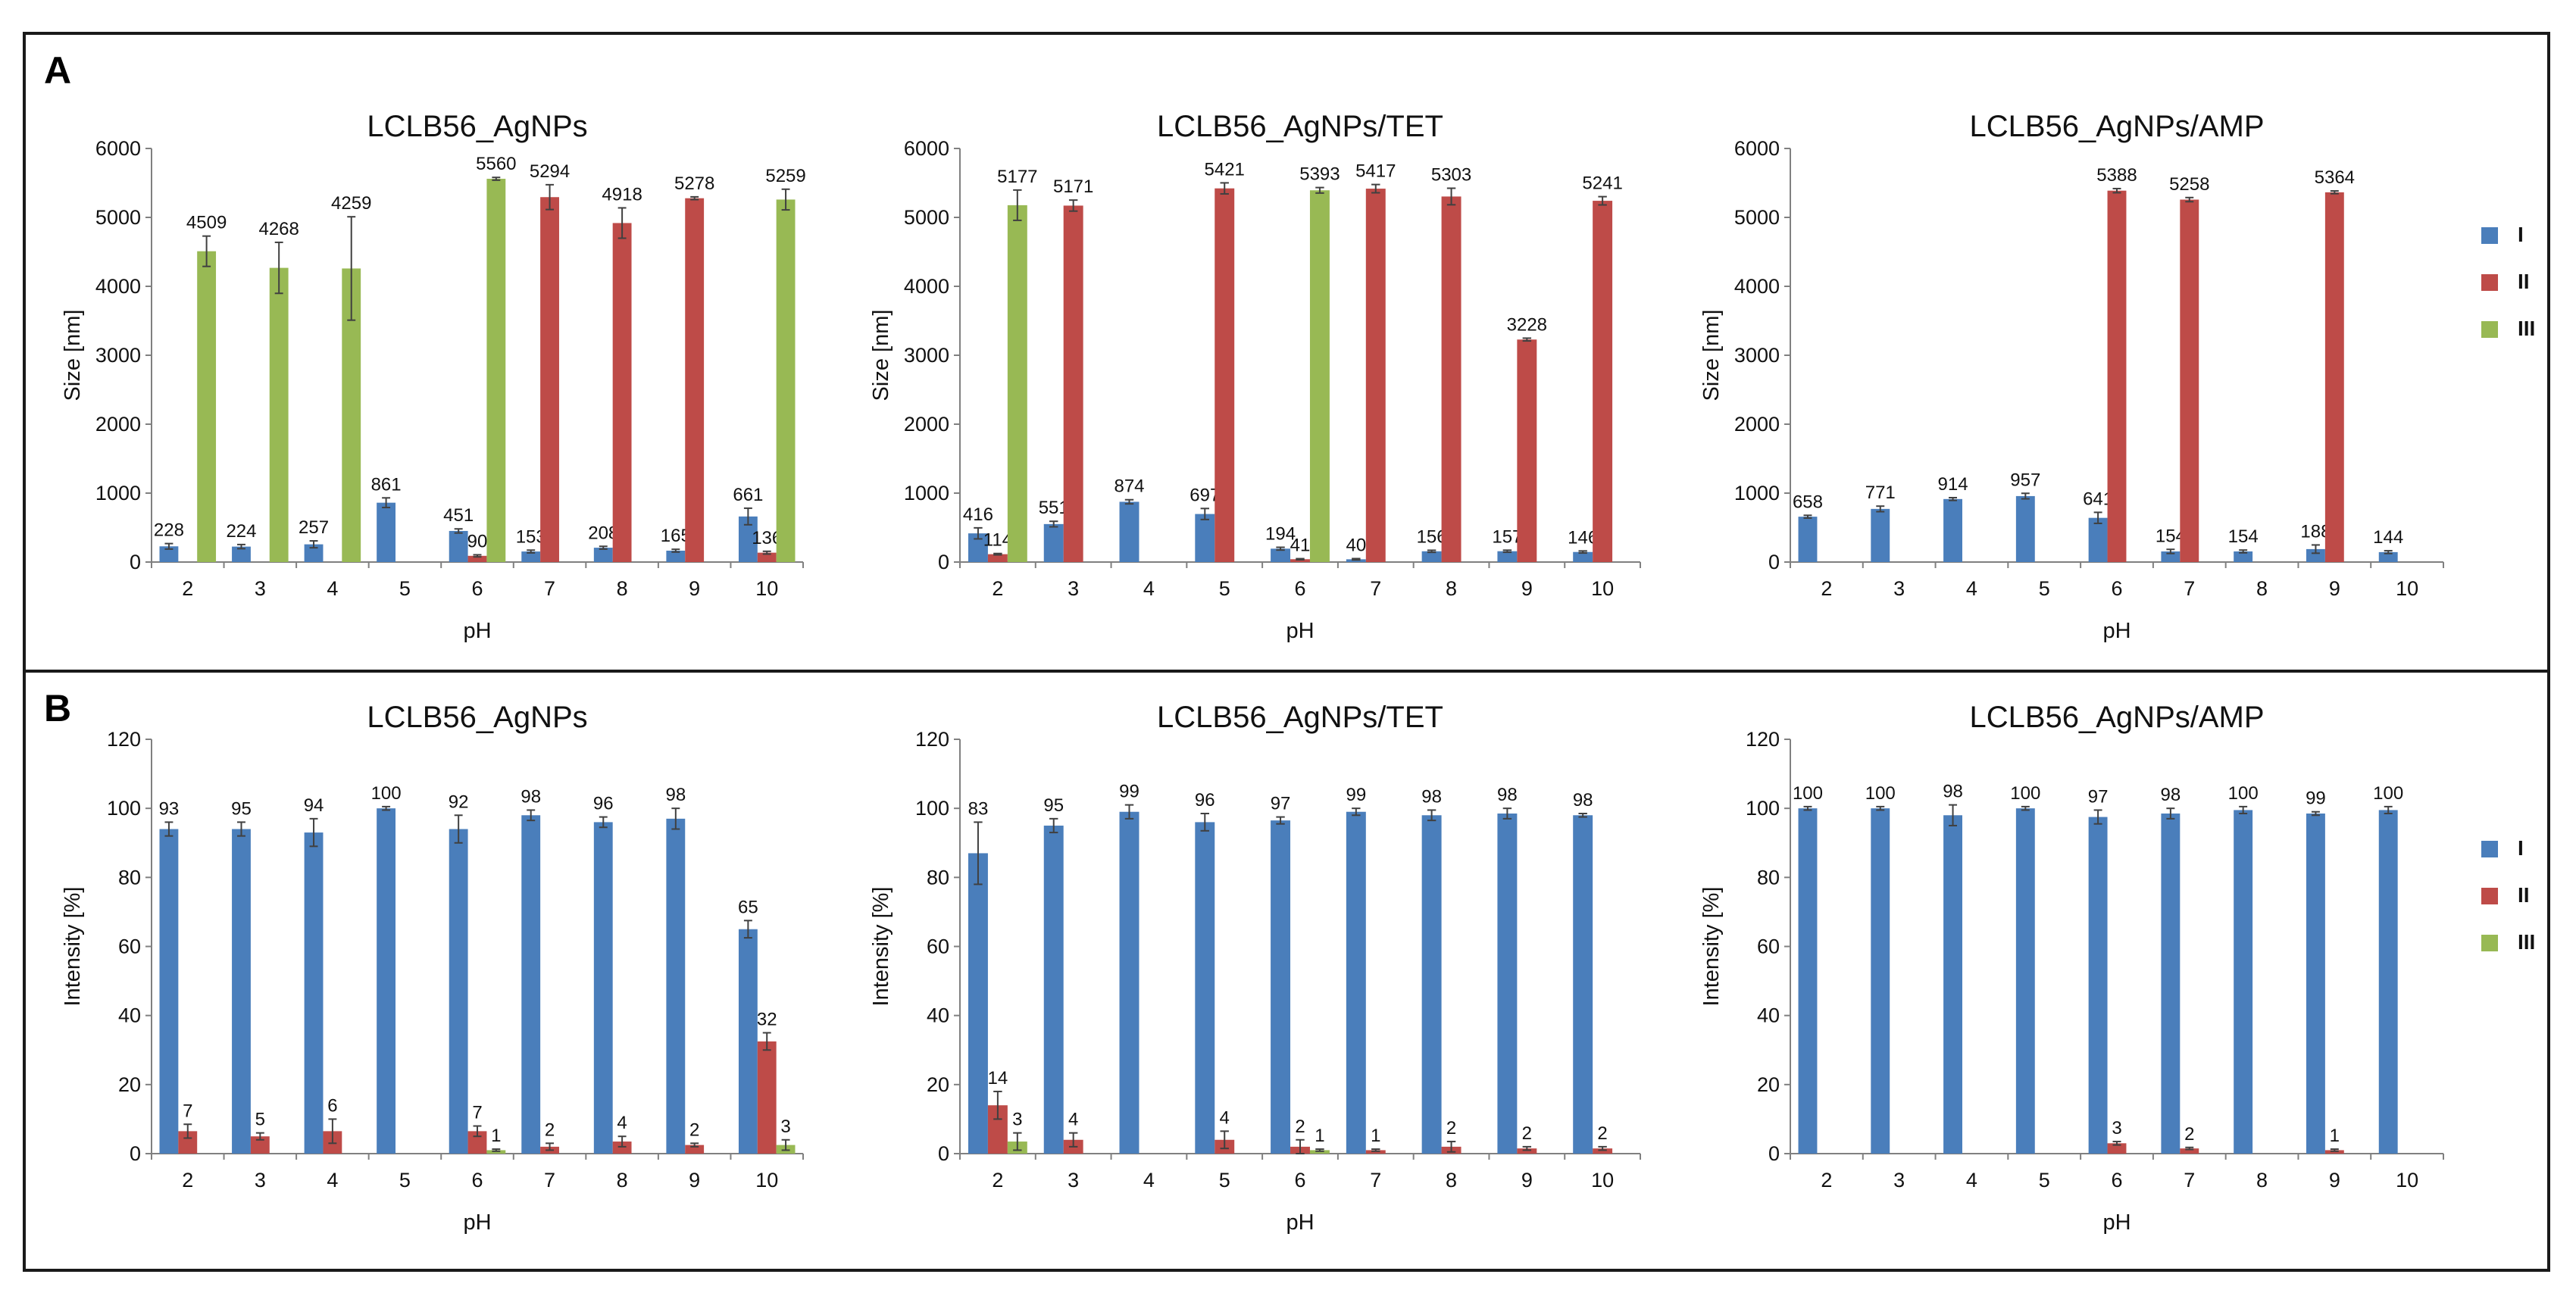 This screenshot has width=2576, height=1293. What do you see at coordinates (278, 229) in the screenshot?
I see `data-label: 4268` at bounding box center [278, 229].